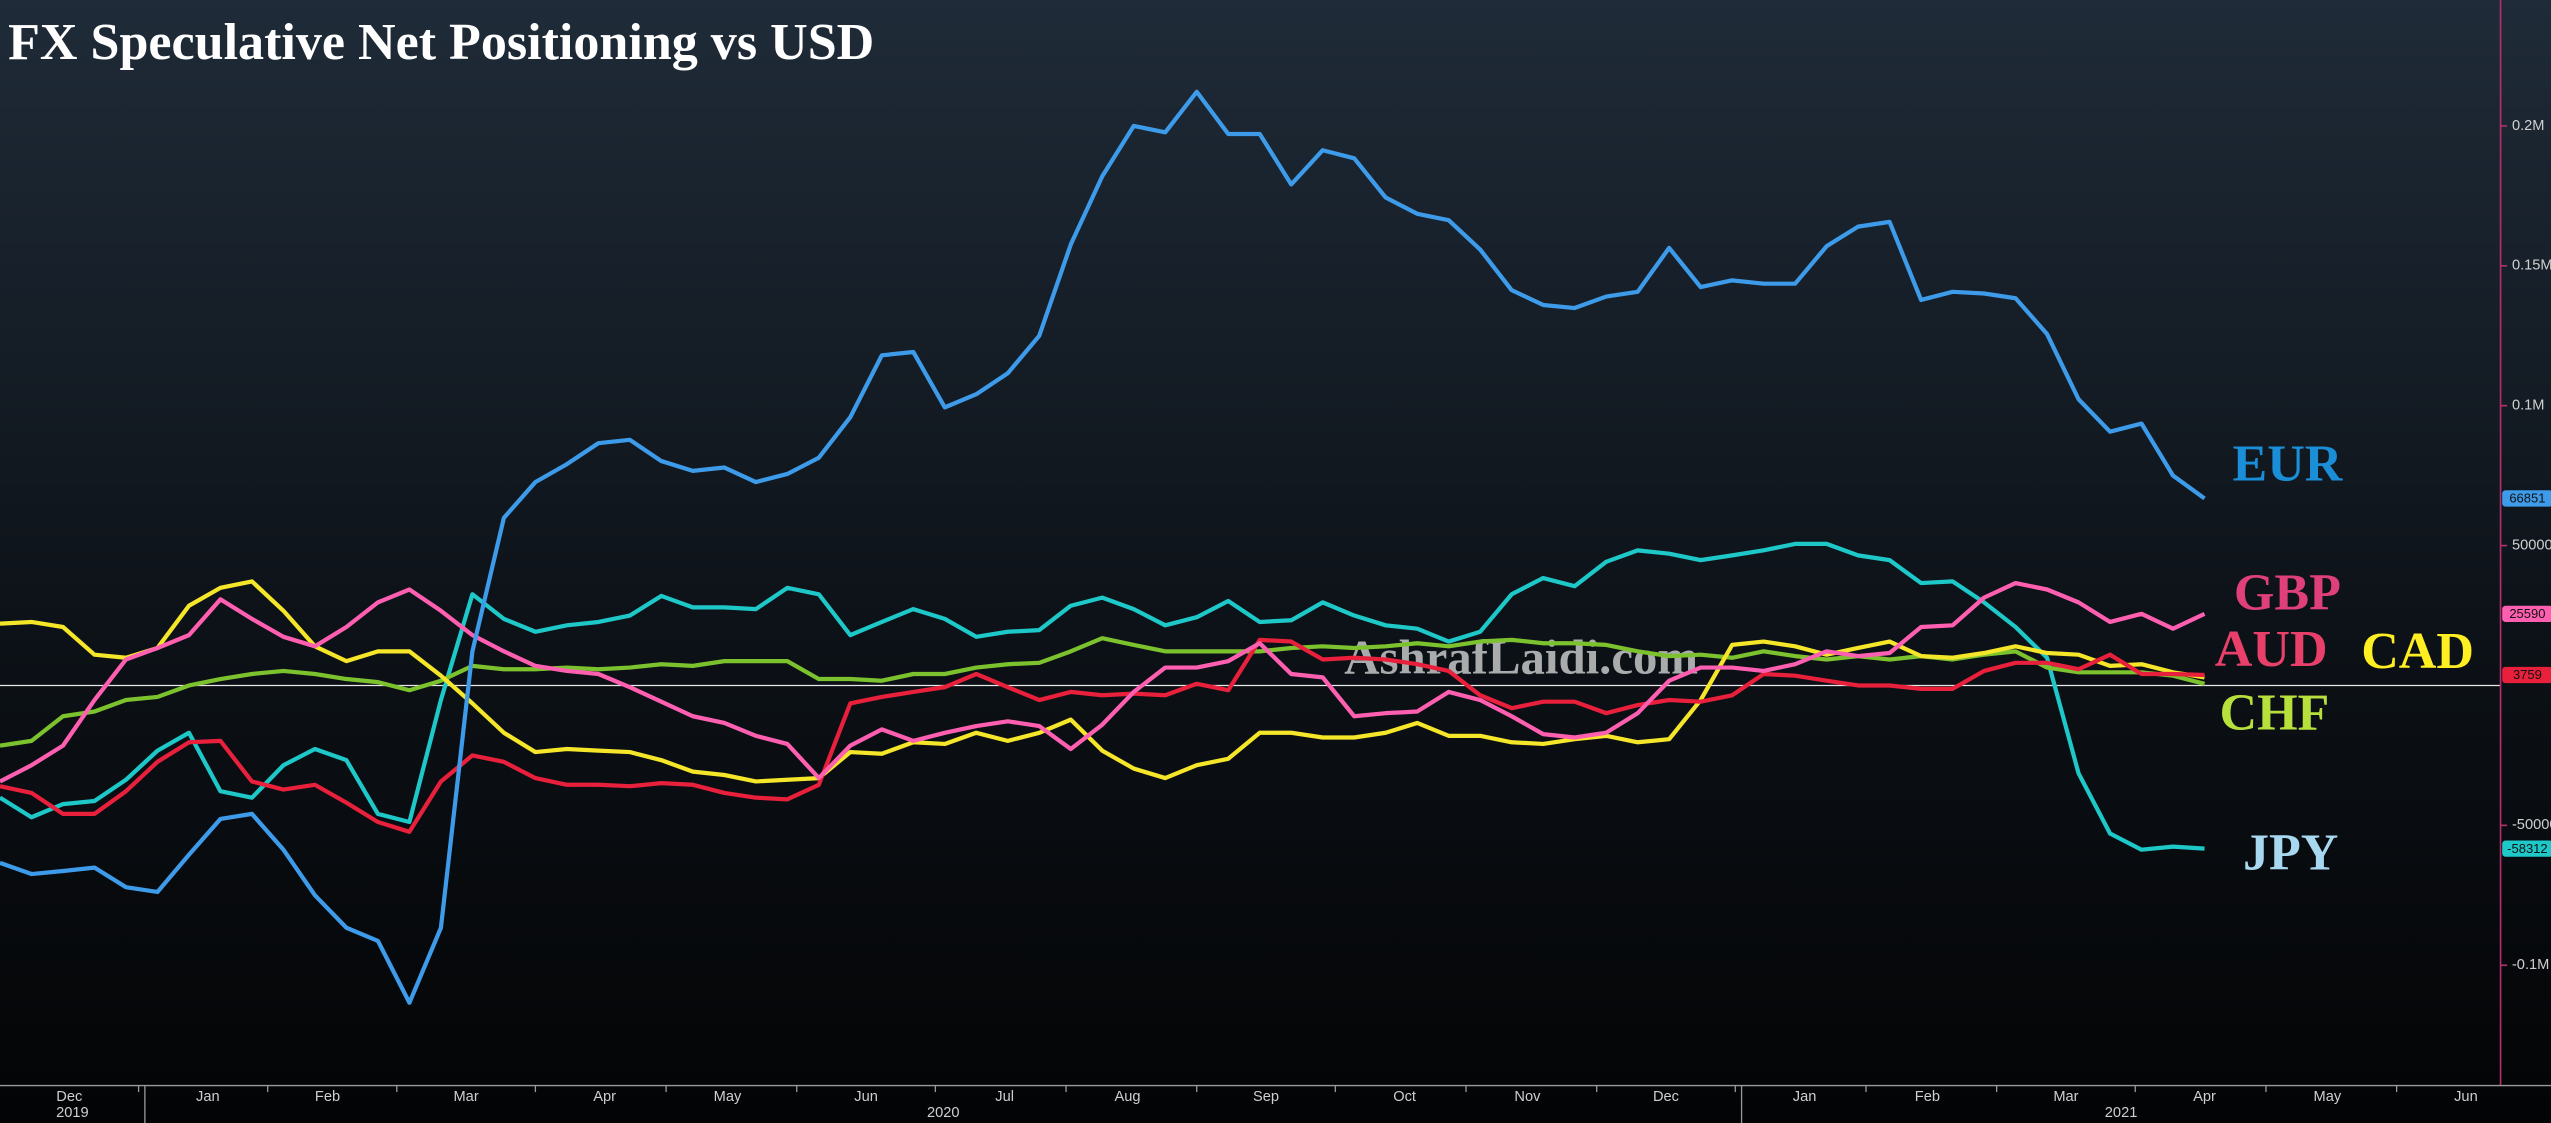  What do you see at coordinates (2528, 406) in the screenshot?
I see `y-tick-label: 0.1M` at bounding box center [2528, 406].